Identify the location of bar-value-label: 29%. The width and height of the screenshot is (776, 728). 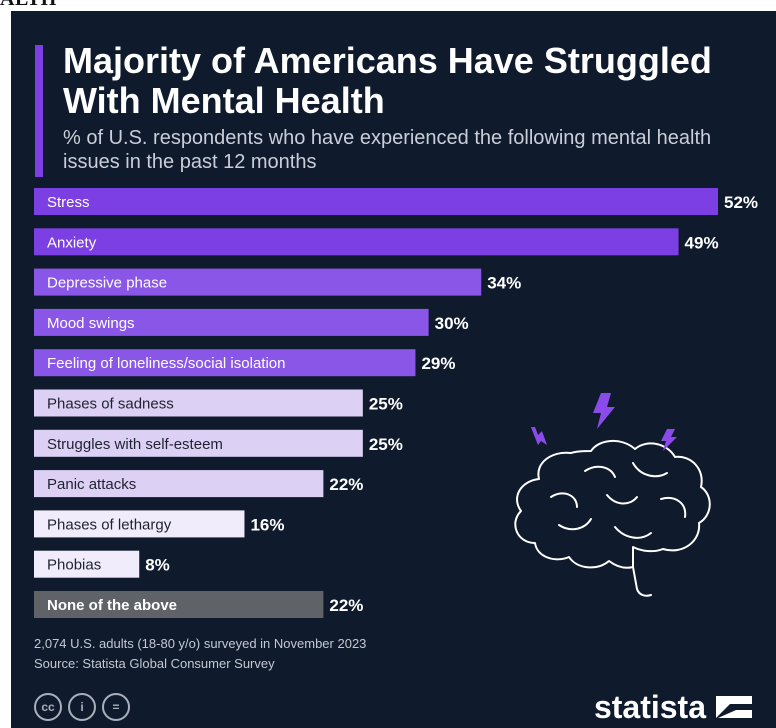
(438, 363).